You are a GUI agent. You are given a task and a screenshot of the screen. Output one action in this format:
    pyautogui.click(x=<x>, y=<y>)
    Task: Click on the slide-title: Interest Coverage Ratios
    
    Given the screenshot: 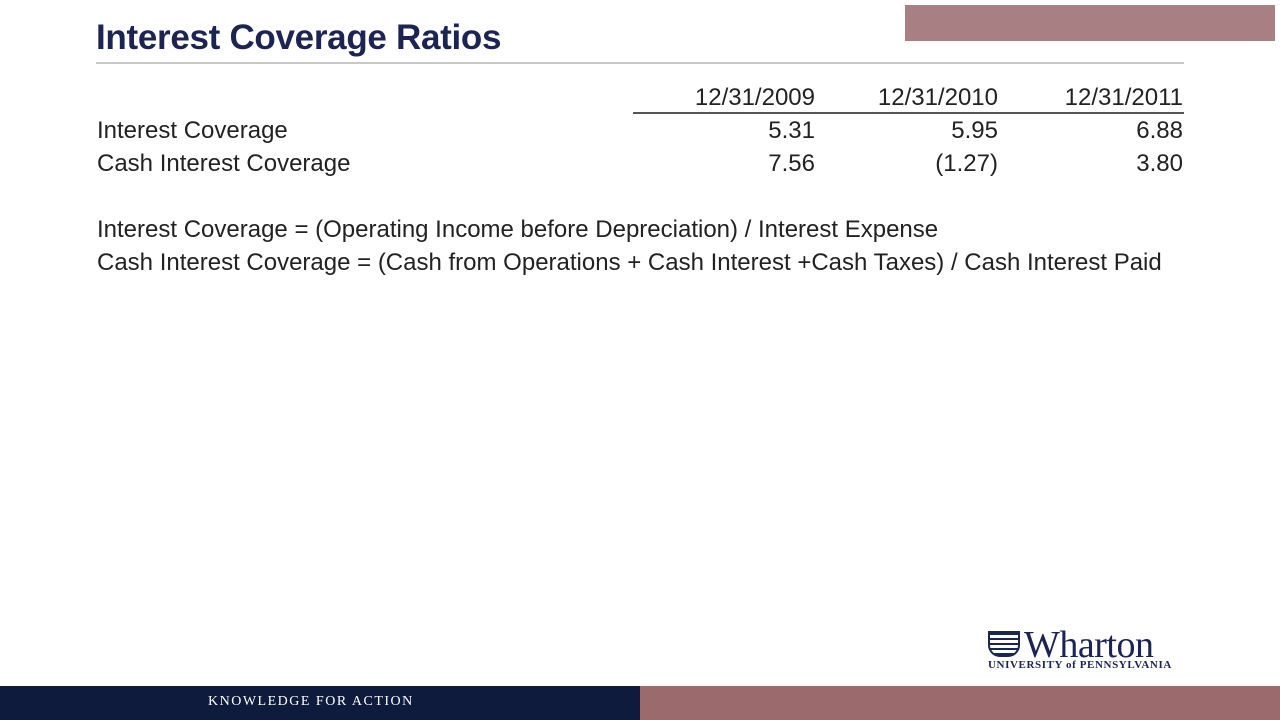 What is the action you would take?
    pyautogui.click(x=299, y=37)
    